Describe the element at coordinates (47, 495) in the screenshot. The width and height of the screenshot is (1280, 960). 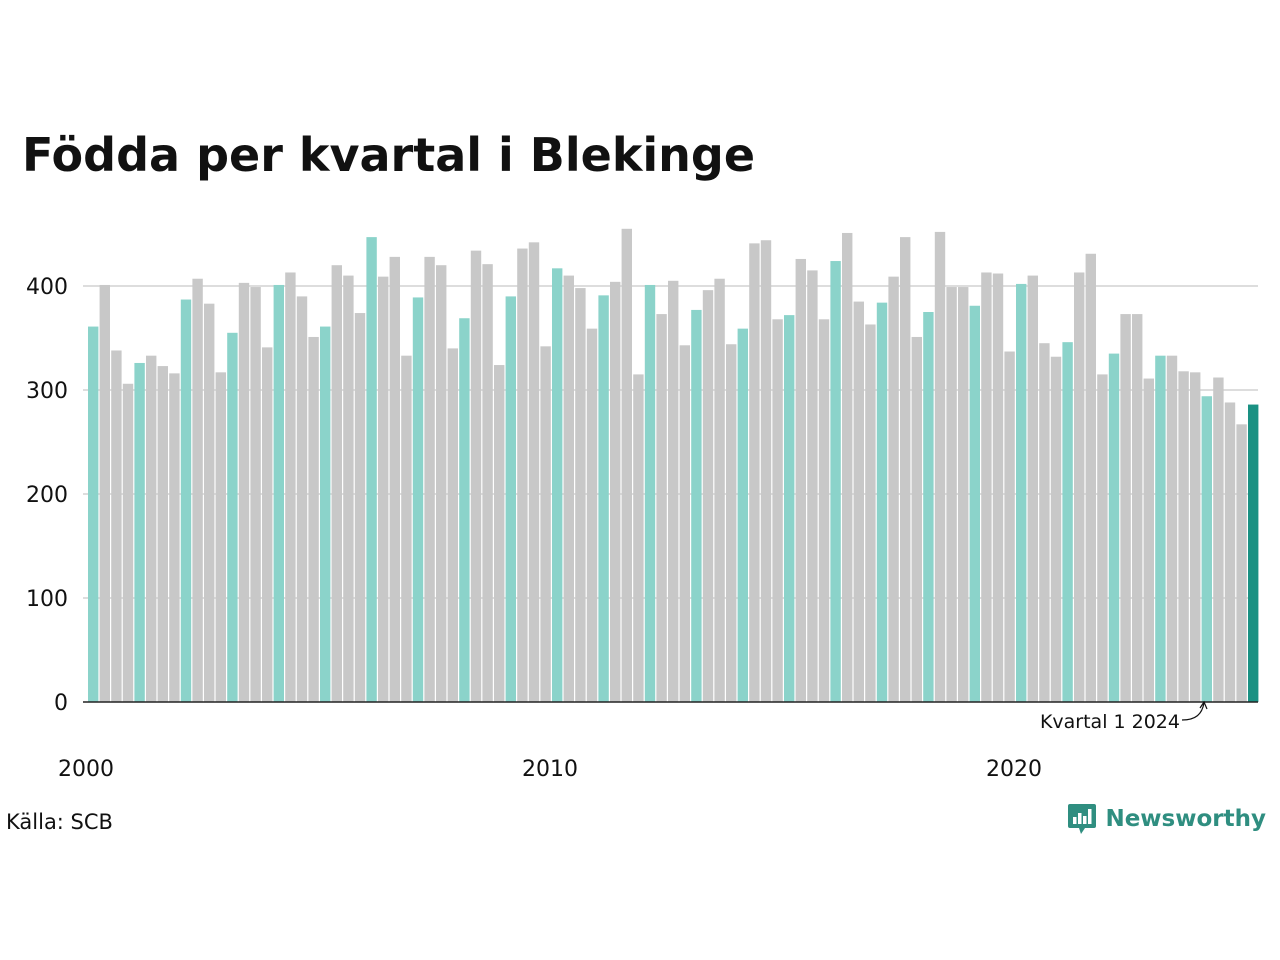
I see `y-tick-label: 200` at that location.